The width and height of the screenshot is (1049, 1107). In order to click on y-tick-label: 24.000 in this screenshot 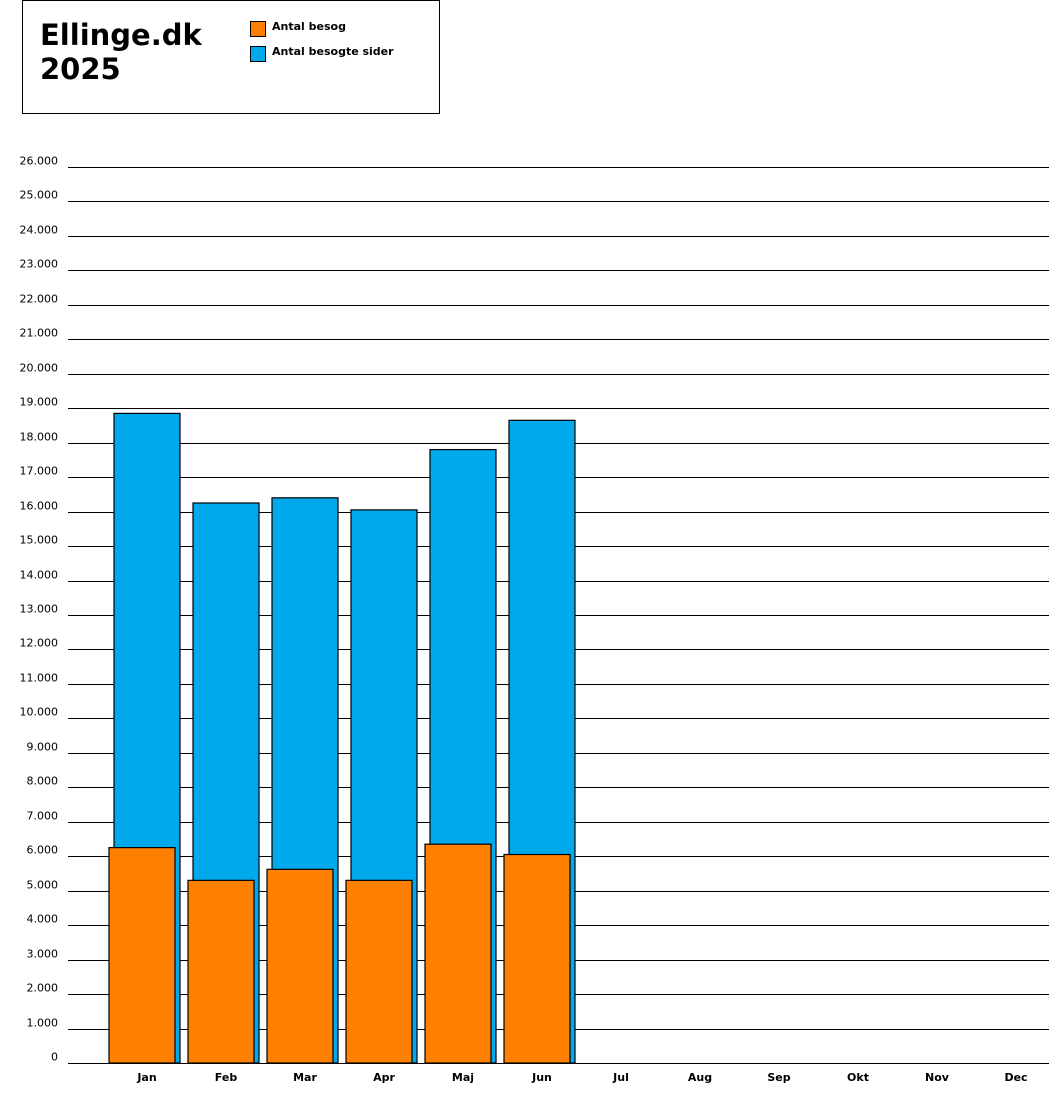, I will do `click(39, 230)`.